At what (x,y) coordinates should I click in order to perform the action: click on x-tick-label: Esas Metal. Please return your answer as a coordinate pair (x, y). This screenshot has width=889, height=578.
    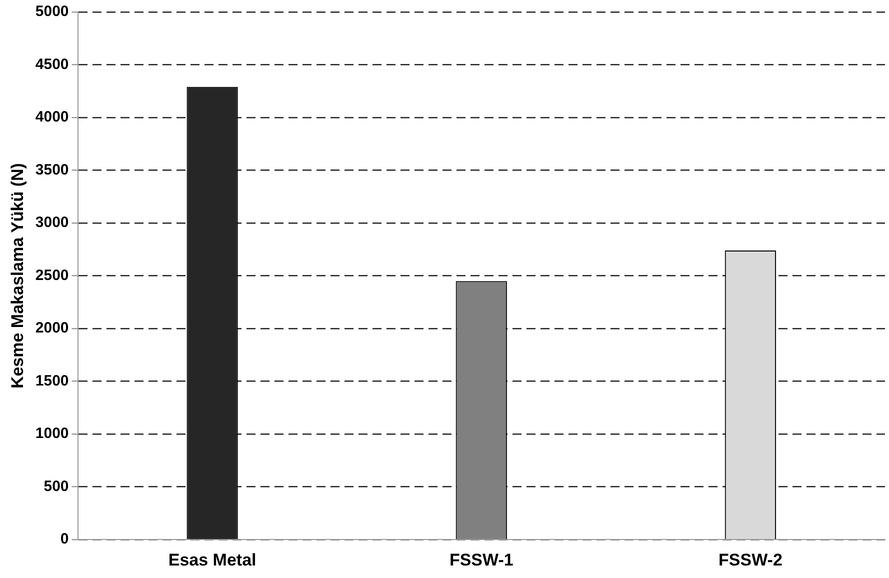
    Looking at the image, I should click on (212, 560).